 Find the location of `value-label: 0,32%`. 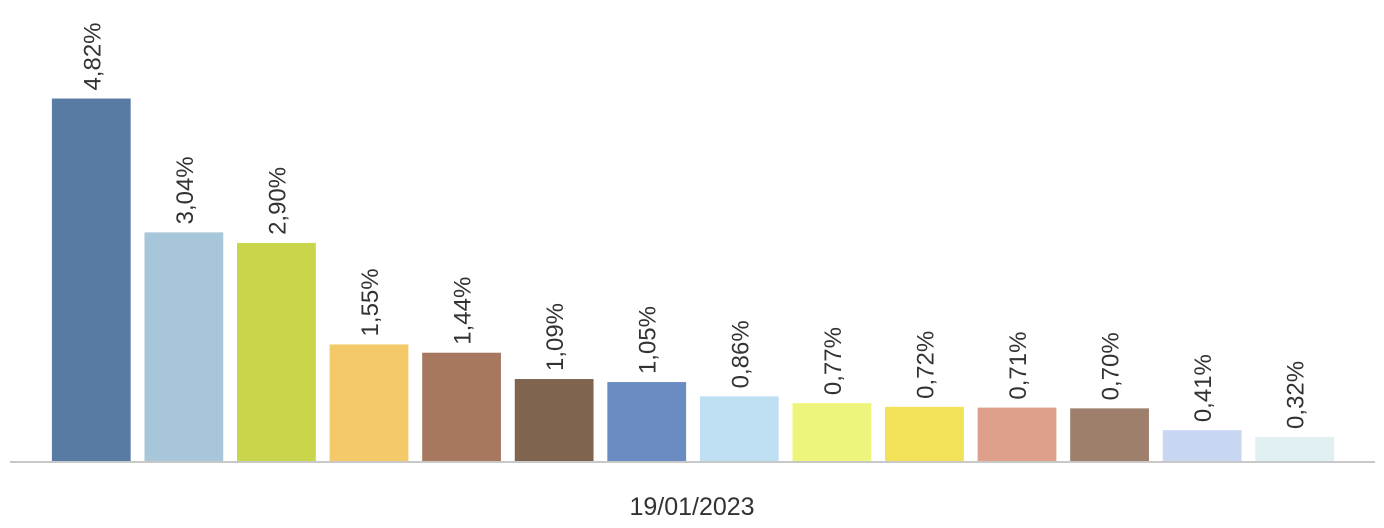

value-label: 0,32% is located at coordinates (1296, 395).